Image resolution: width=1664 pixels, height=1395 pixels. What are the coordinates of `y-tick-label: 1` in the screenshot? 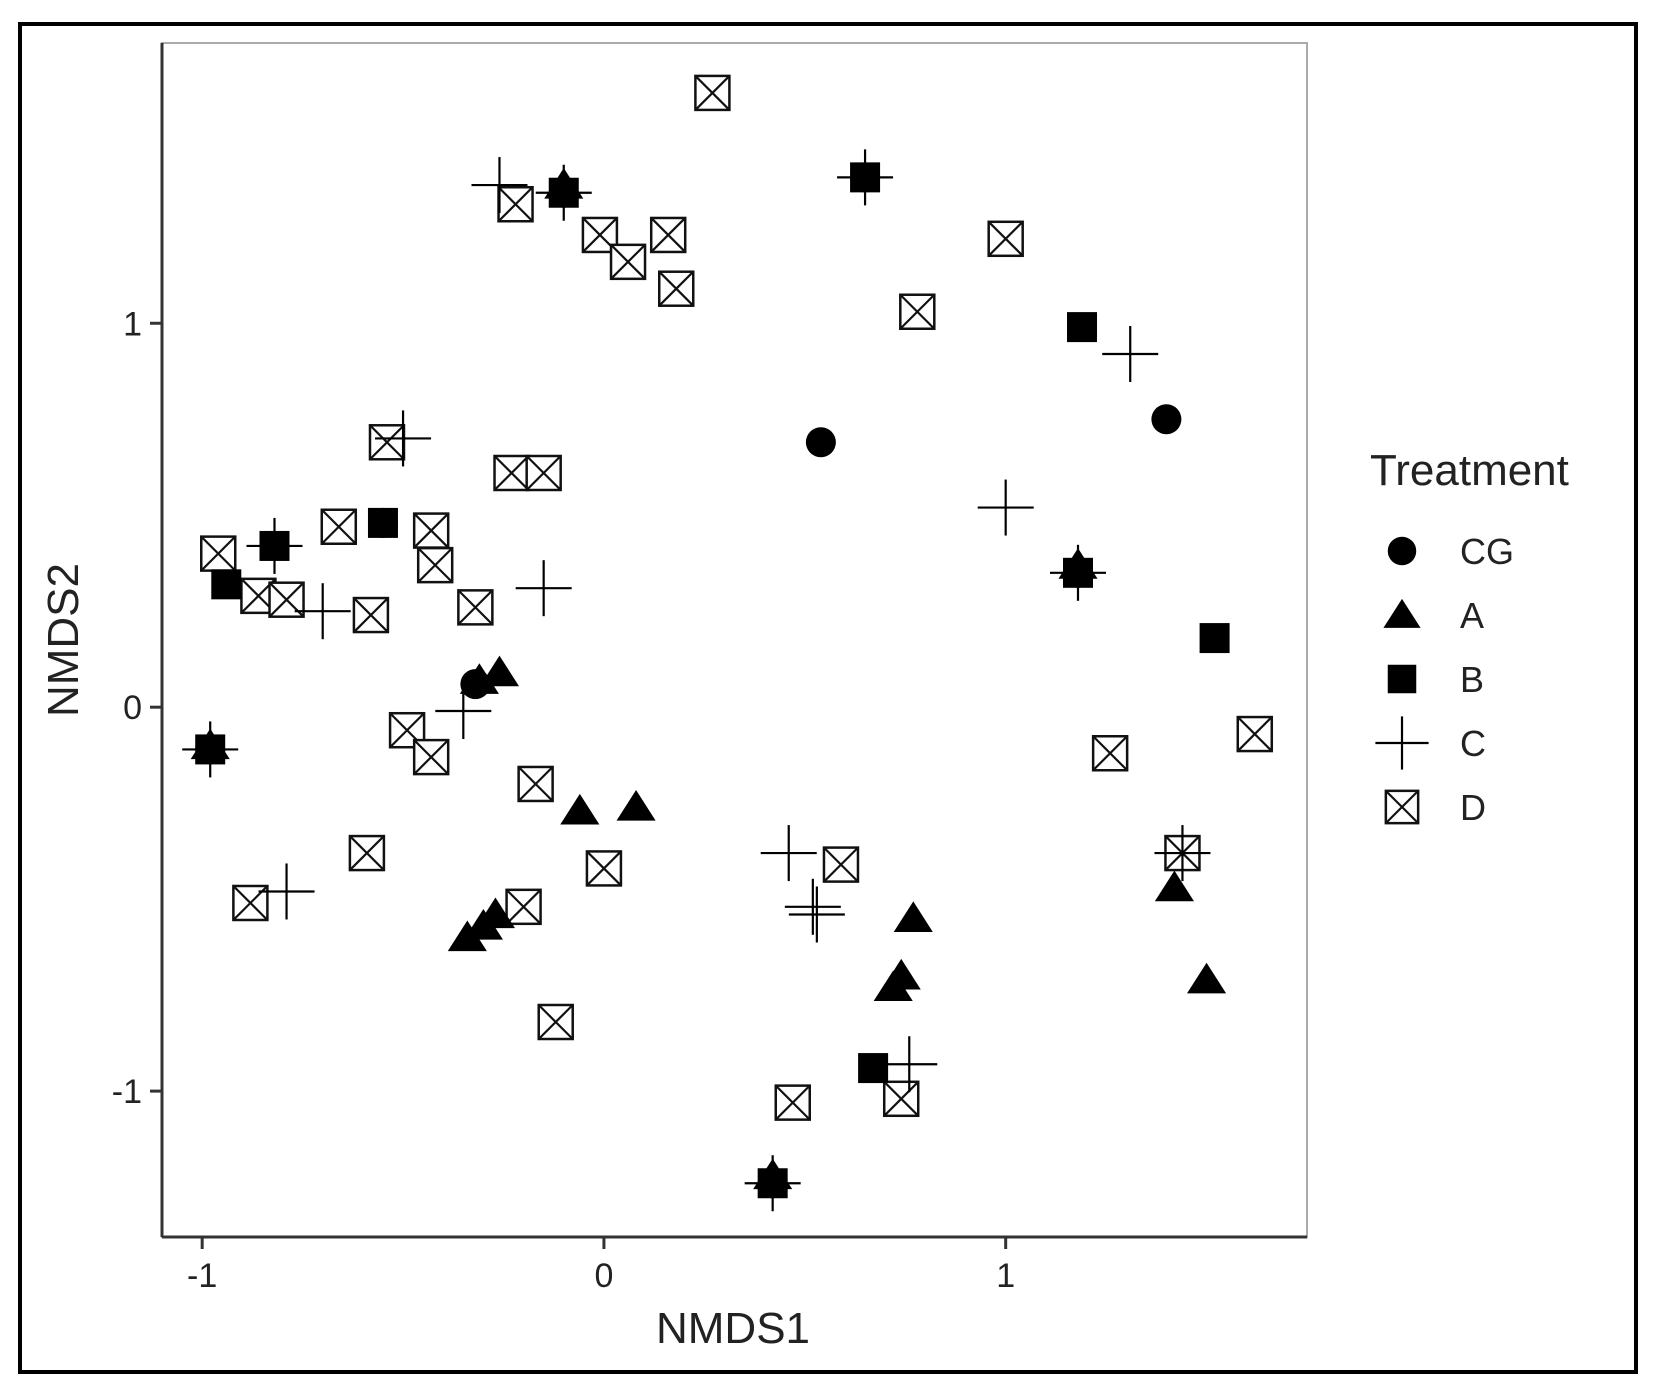 It's located at (132, 324).